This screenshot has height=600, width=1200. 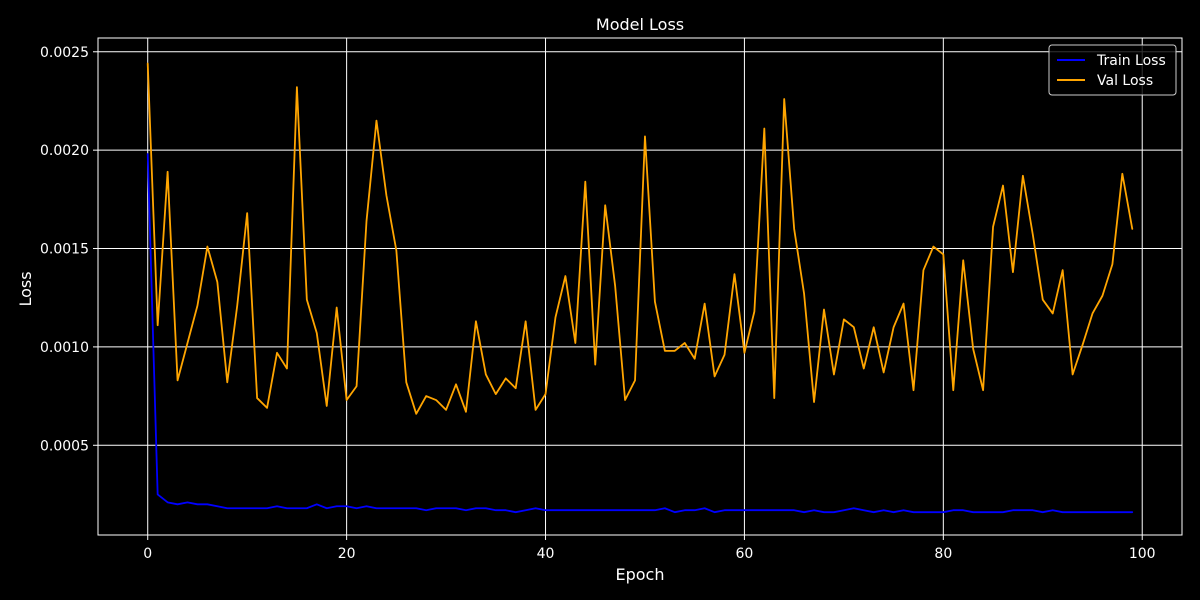 I want to click on y-tick-label: 0.0025, so click(x=64, y=53).